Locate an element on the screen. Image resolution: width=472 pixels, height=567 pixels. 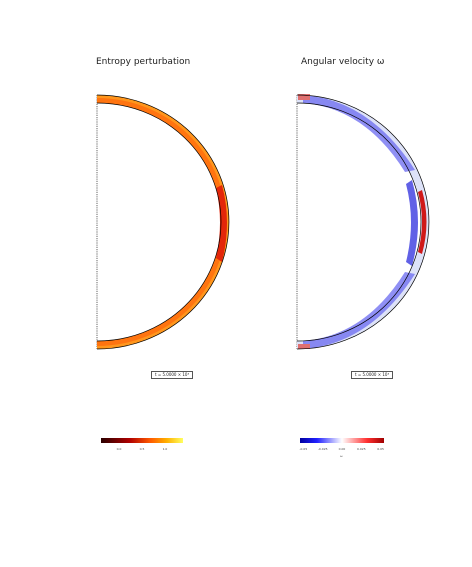
entropy-colorbar-tick: 0.0 is located at coordinates (119, 449).